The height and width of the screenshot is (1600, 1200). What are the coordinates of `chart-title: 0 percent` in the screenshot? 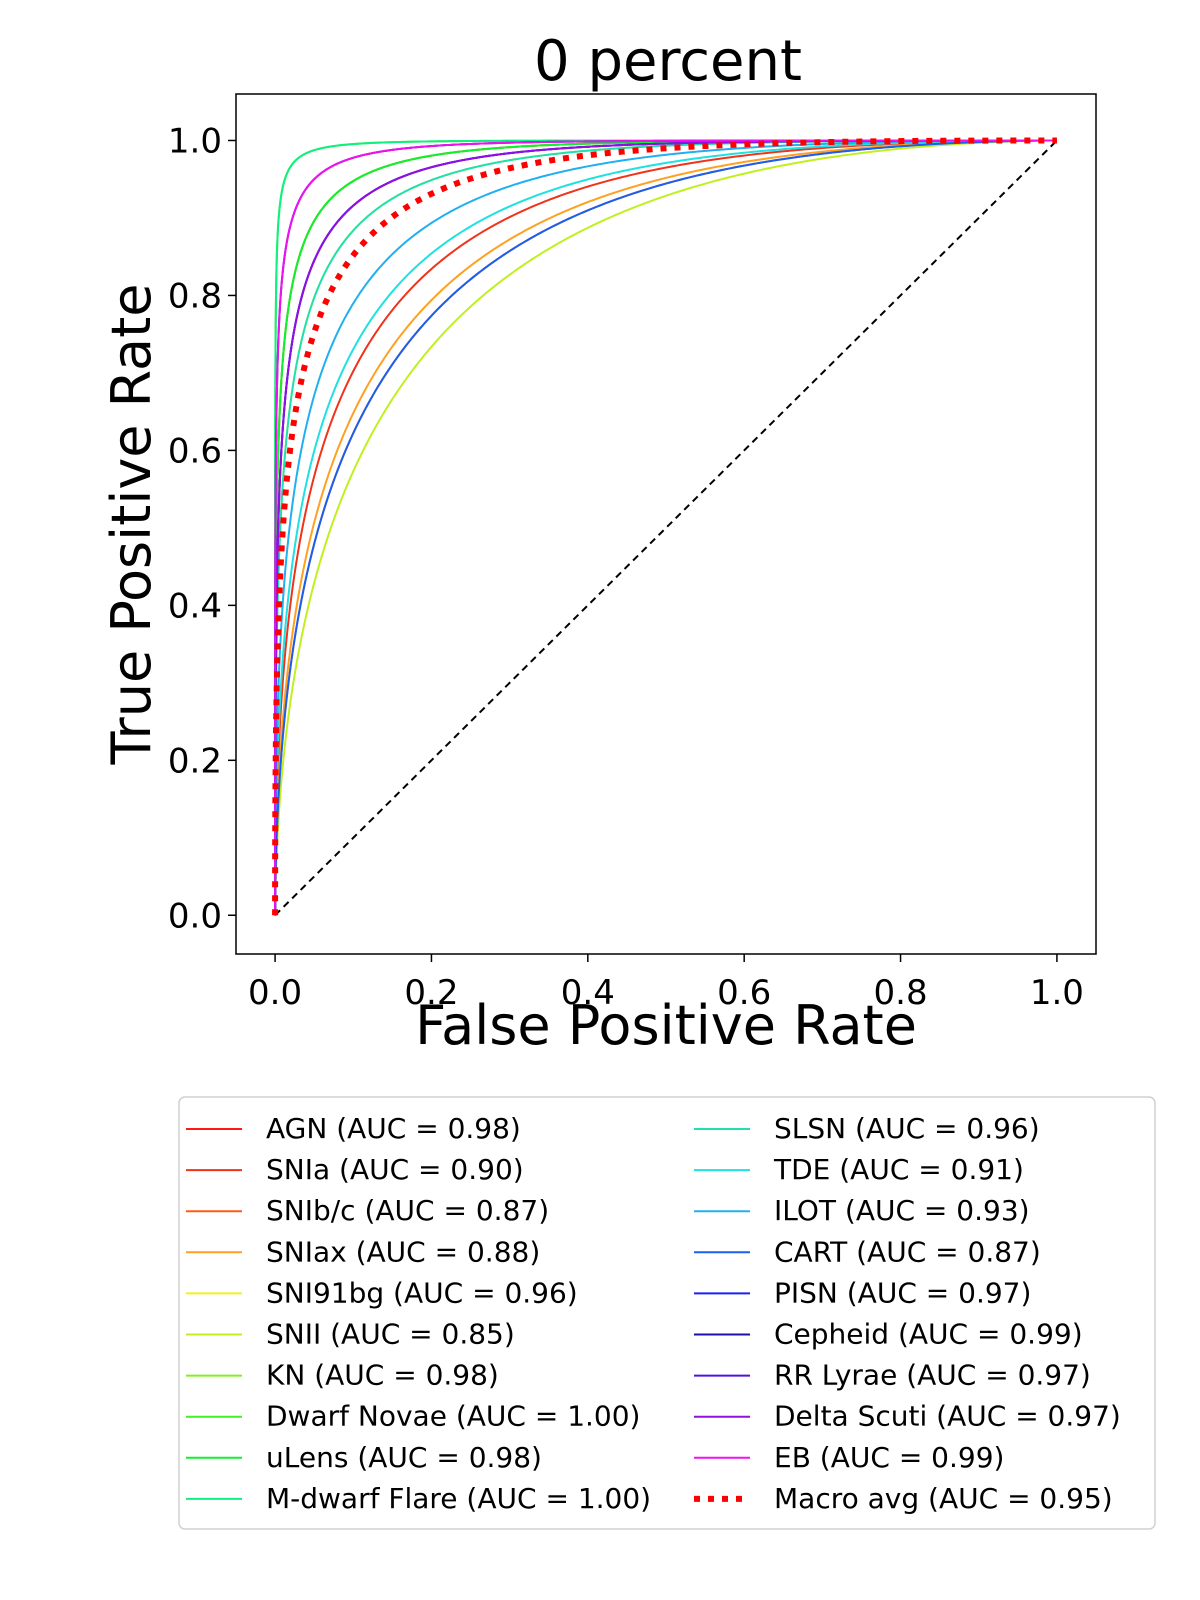 It's located at (668, 61).